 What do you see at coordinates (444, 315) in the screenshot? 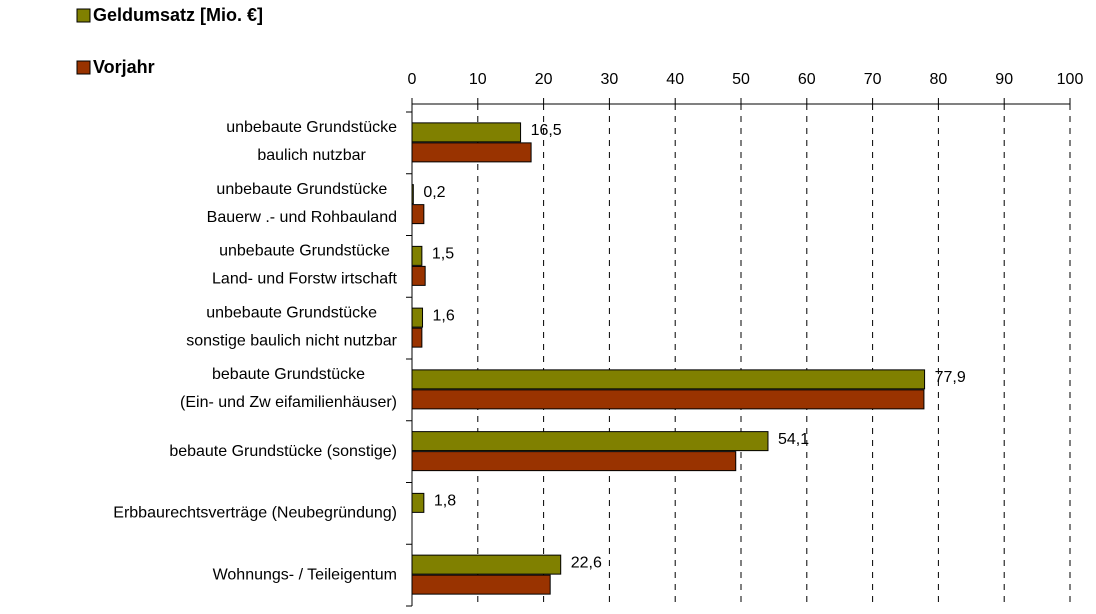
I see `data-label: 1,6` at bounding box center [444, 315].